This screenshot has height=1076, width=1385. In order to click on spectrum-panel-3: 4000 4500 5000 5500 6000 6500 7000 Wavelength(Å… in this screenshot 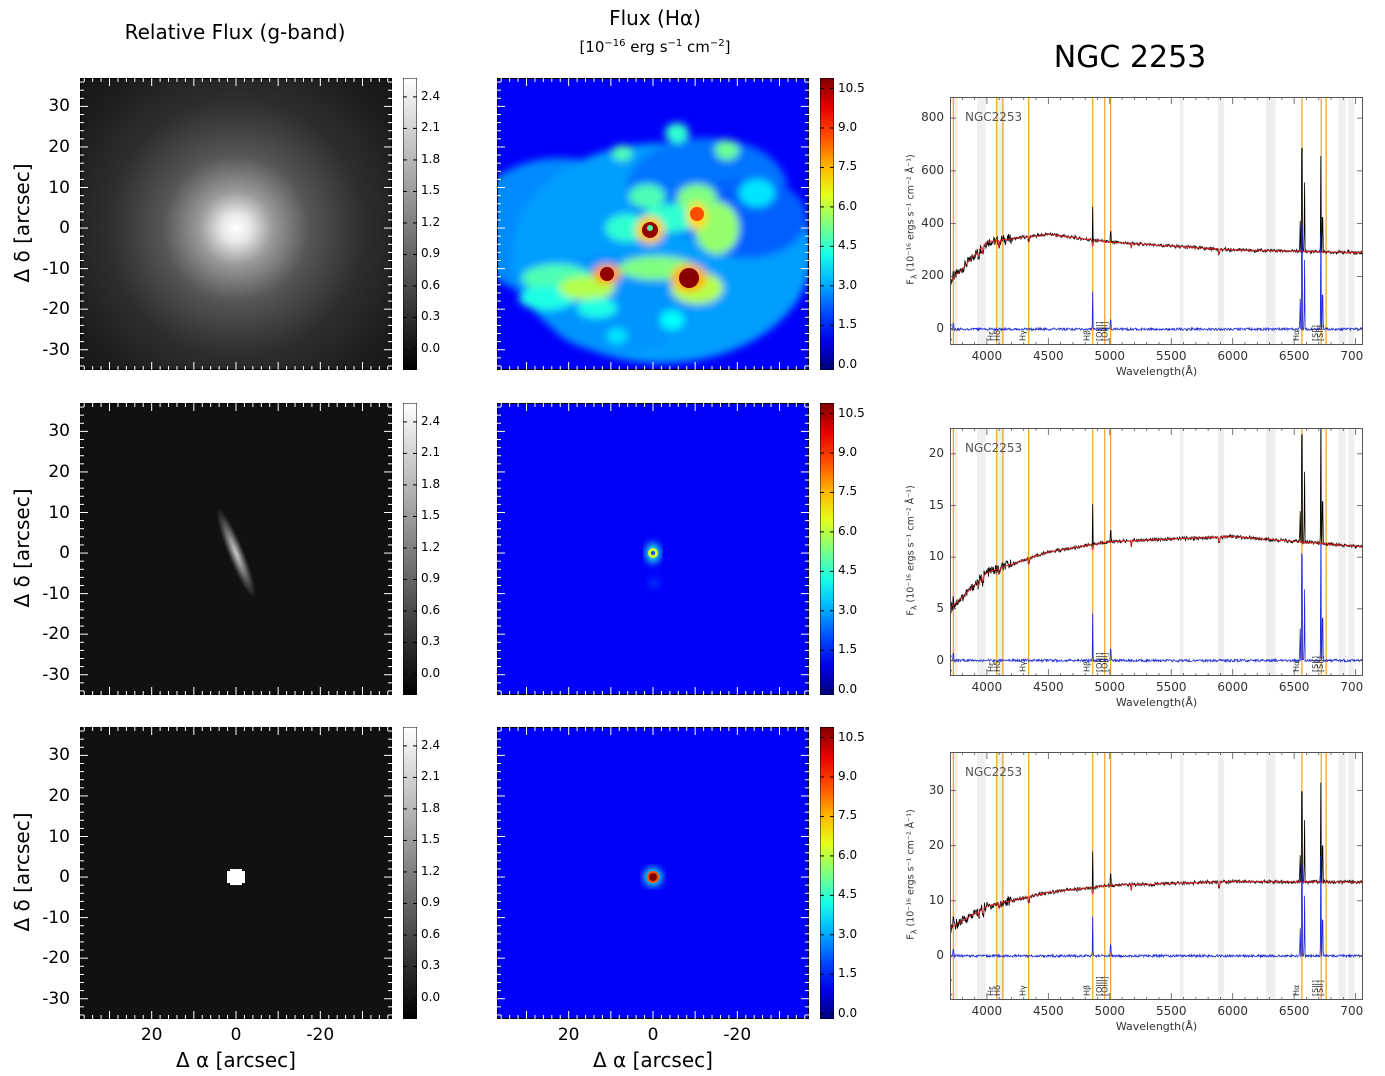, I will do `click(1156, 892)`.